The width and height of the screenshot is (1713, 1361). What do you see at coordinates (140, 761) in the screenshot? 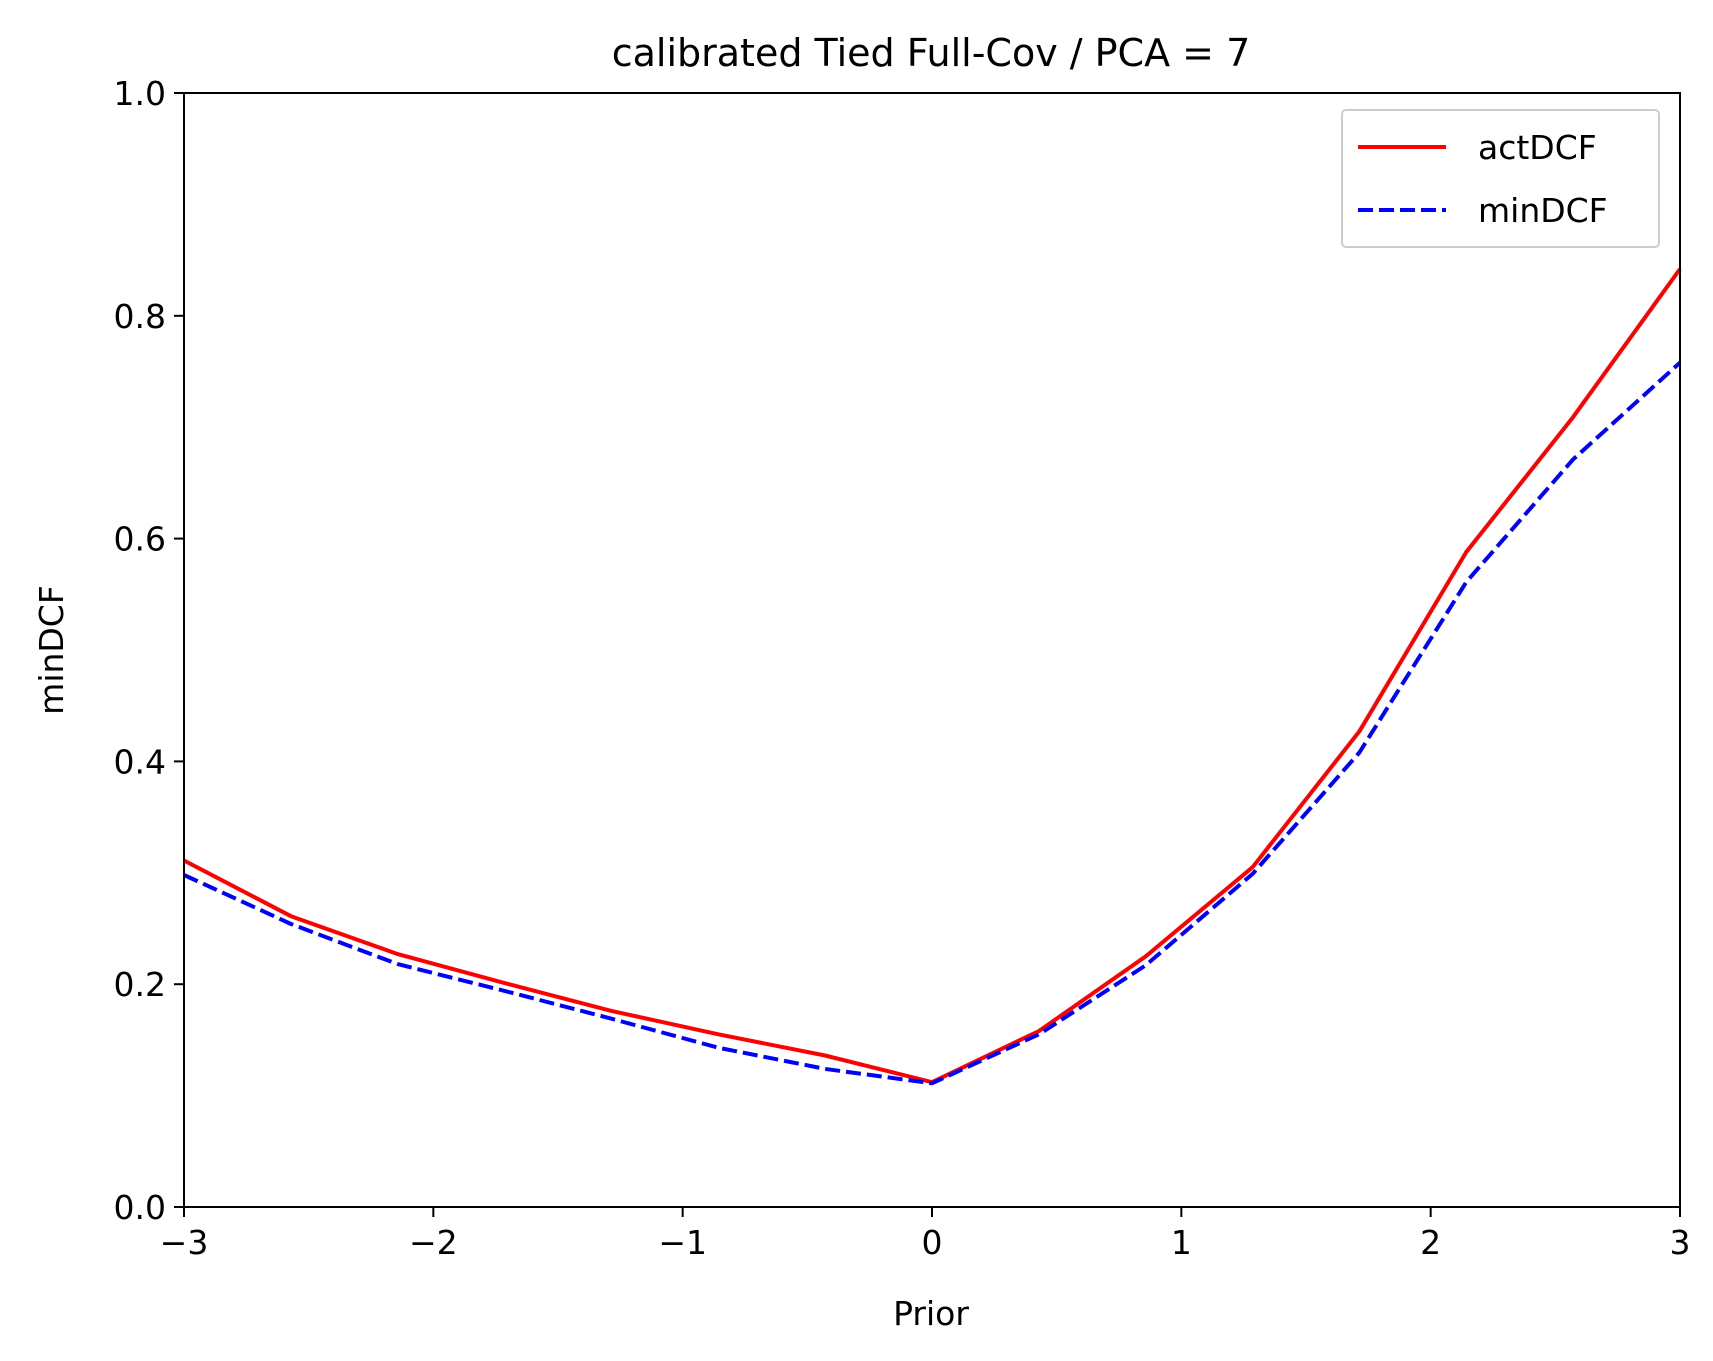
I see `y-tick-label: 0.4` at bounding box center [140, 761].